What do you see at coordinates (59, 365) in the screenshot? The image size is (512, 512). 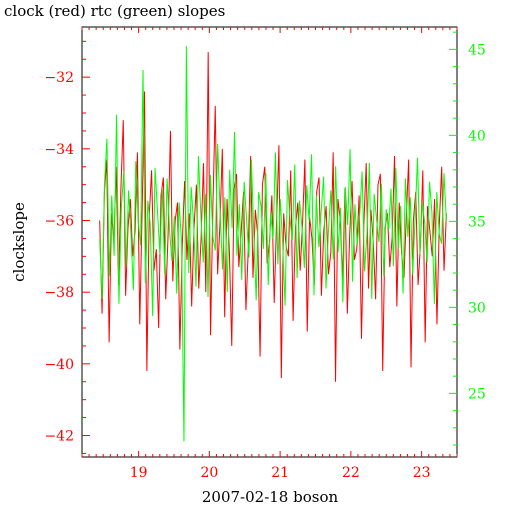 I see `left-tick-label: −40` at bounding box center [59, 365].